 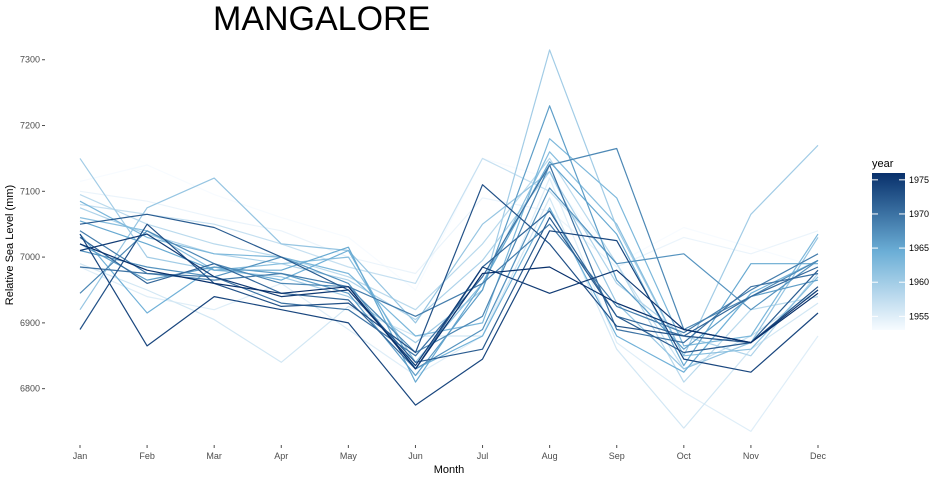 I want to click on x-tick-label: Apr, so click(x=281, y=456).